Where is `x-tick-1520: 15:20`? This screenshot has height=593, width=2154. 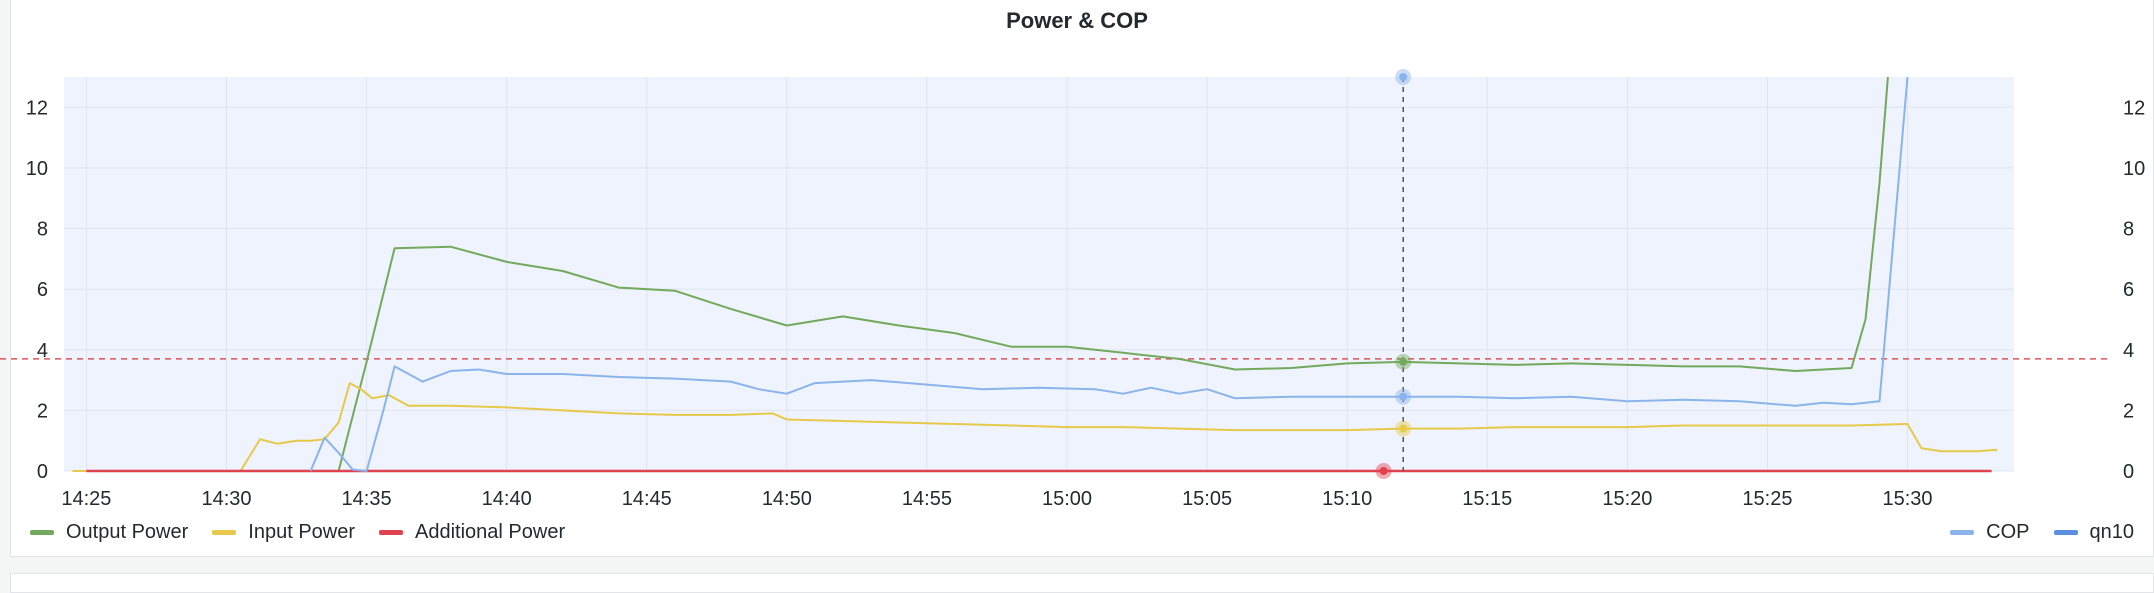
x-tick-1520: 15:20 is located at coordinates (1627, 499).